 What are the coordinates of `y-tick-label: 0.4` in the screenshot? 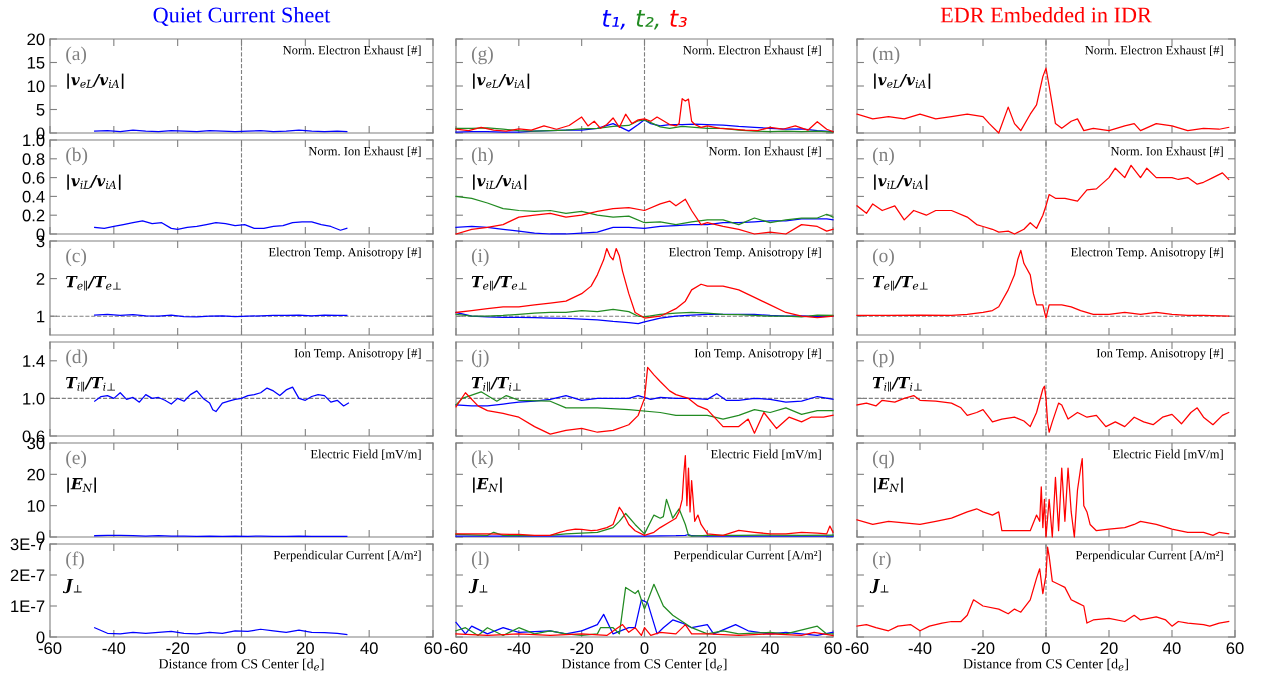 It's located at (33, 196).